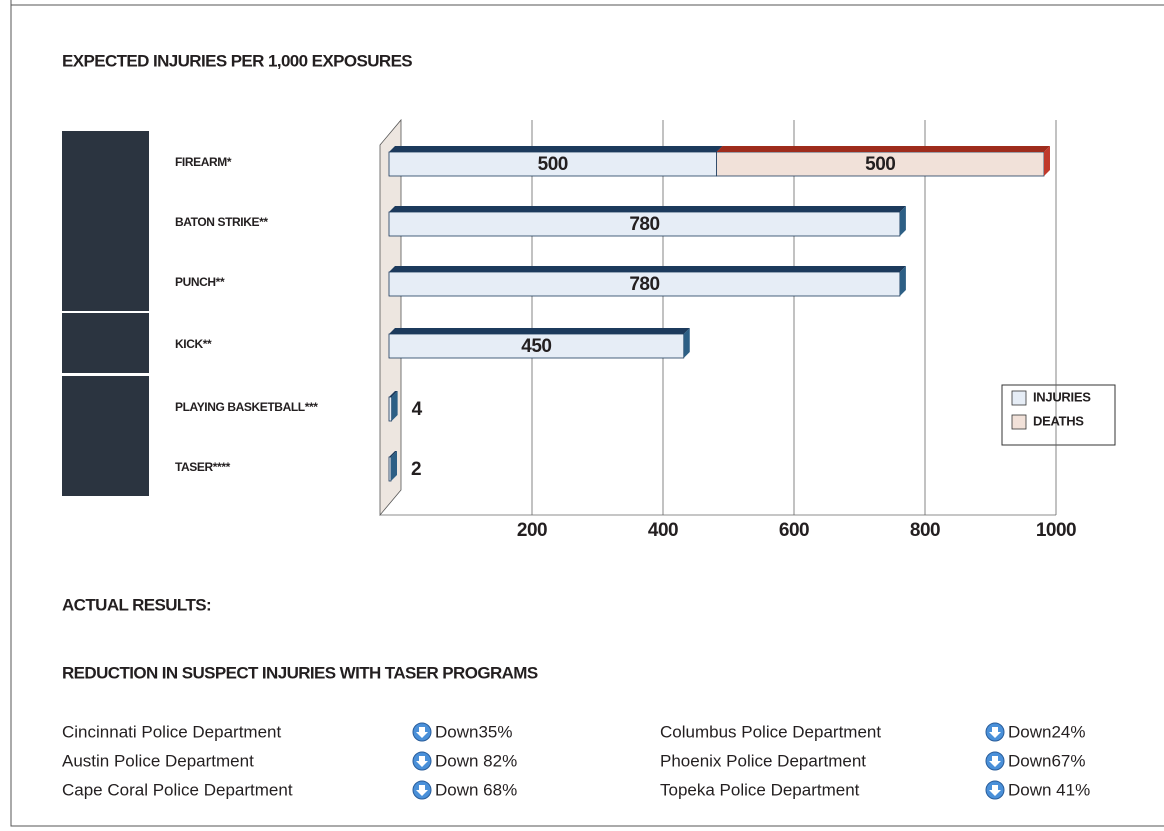  I want to click on chart-title: EXPECTED INJURIES PER 1,000 EXPOSURES, so click(237, 60).